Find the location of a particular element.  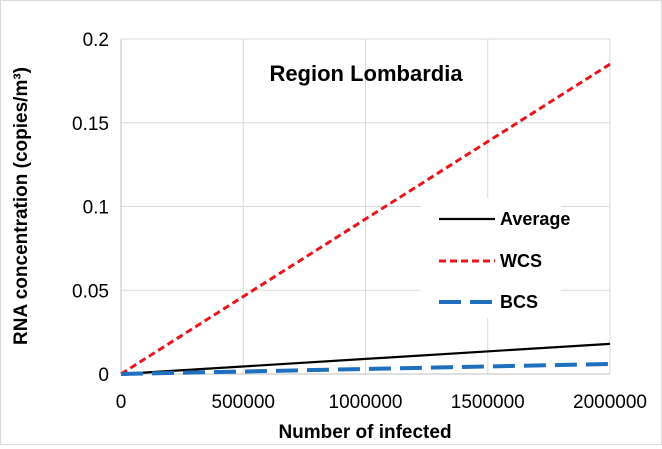

y-tick-label: 0 is located at coordinates (103, 375).